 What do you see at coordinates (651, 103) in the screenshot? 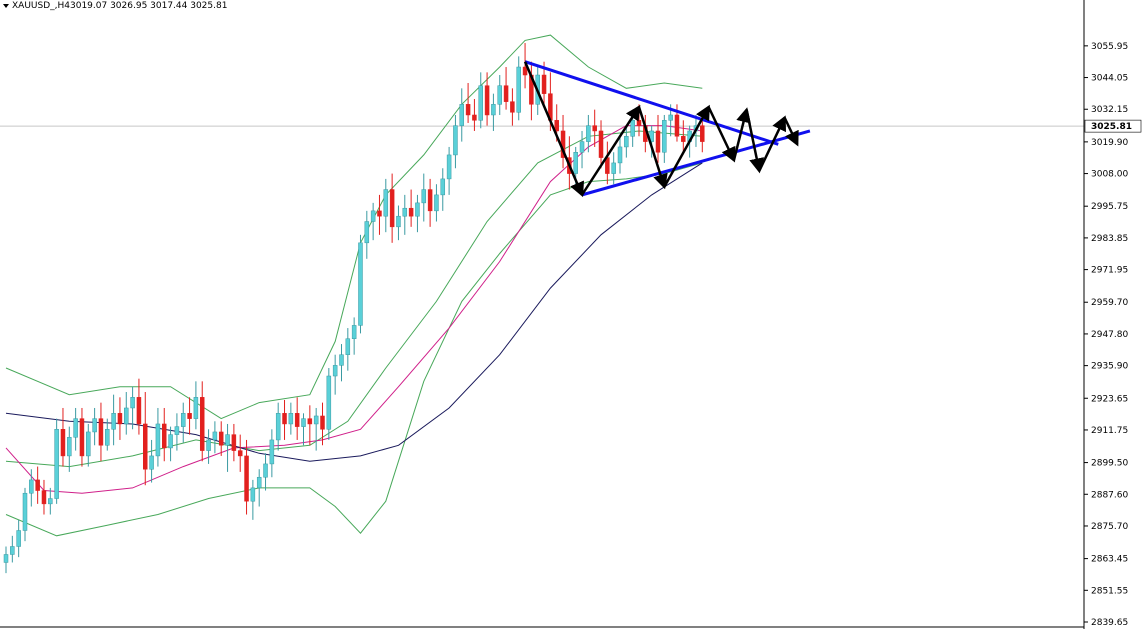
I see `triangle-upper-trendline` at bounding box center [651, 103].